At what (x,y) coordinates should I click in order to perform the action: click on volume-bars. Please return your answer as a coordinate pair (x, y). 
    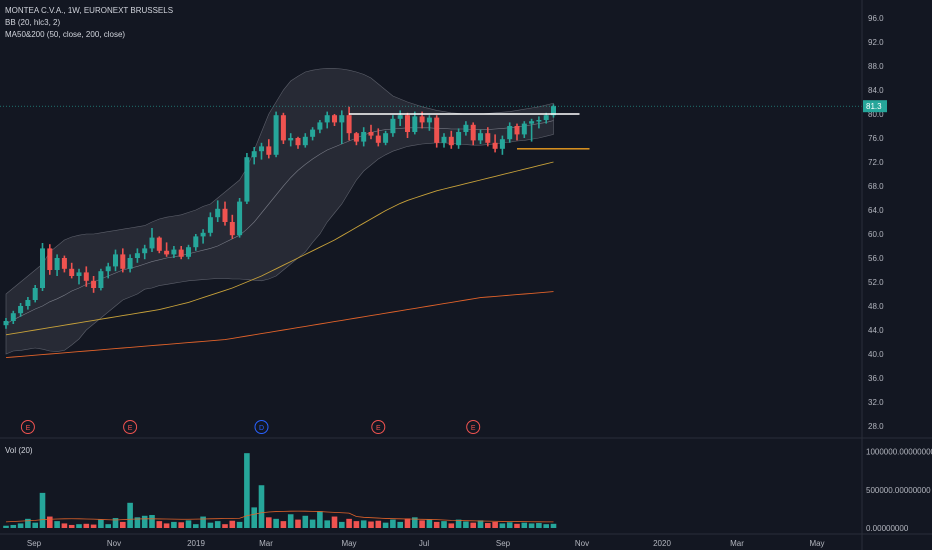
    Looking at the image, I should click on (280, 490).